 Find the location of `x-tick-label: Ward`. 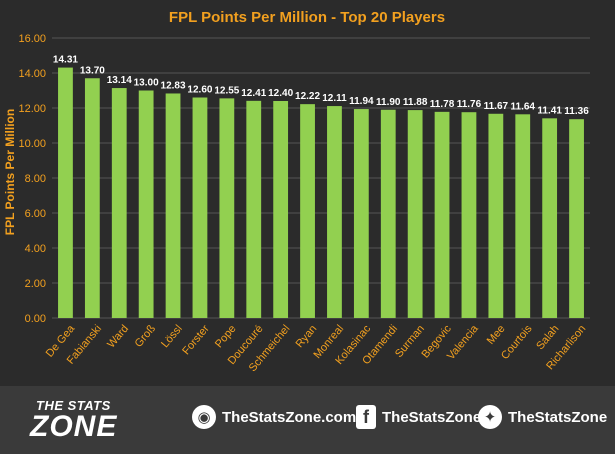

x-tick-label: Ward is located at coordinates (118, 337).